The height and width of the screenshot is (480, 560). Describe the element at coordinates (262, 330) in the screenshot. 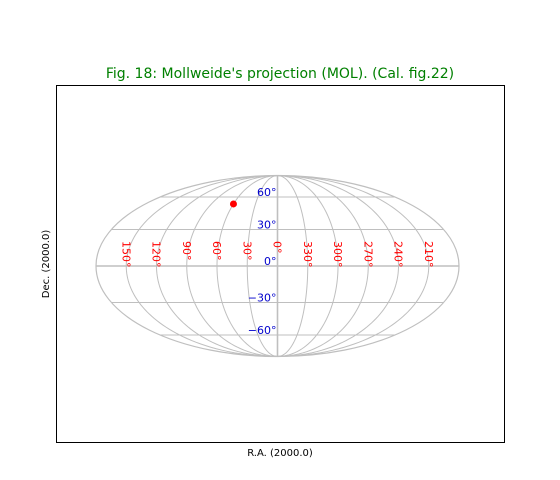

I see `dec-tick-label: −60°` at that location.